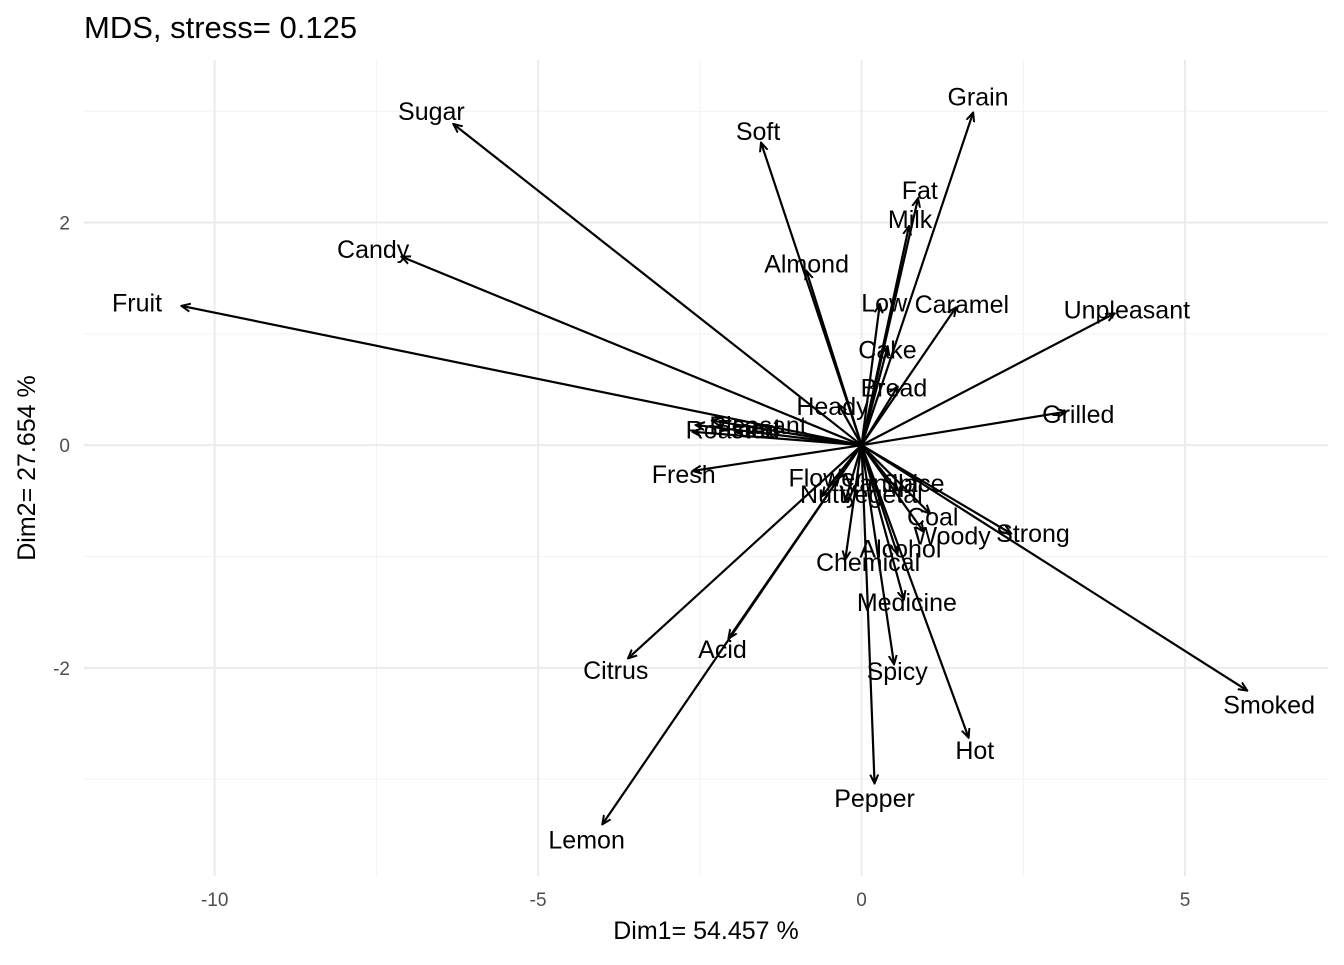 The height and width of the screenshot is (965, 1344). I want to click on point-label-bread: Bread, so click(894, 388).